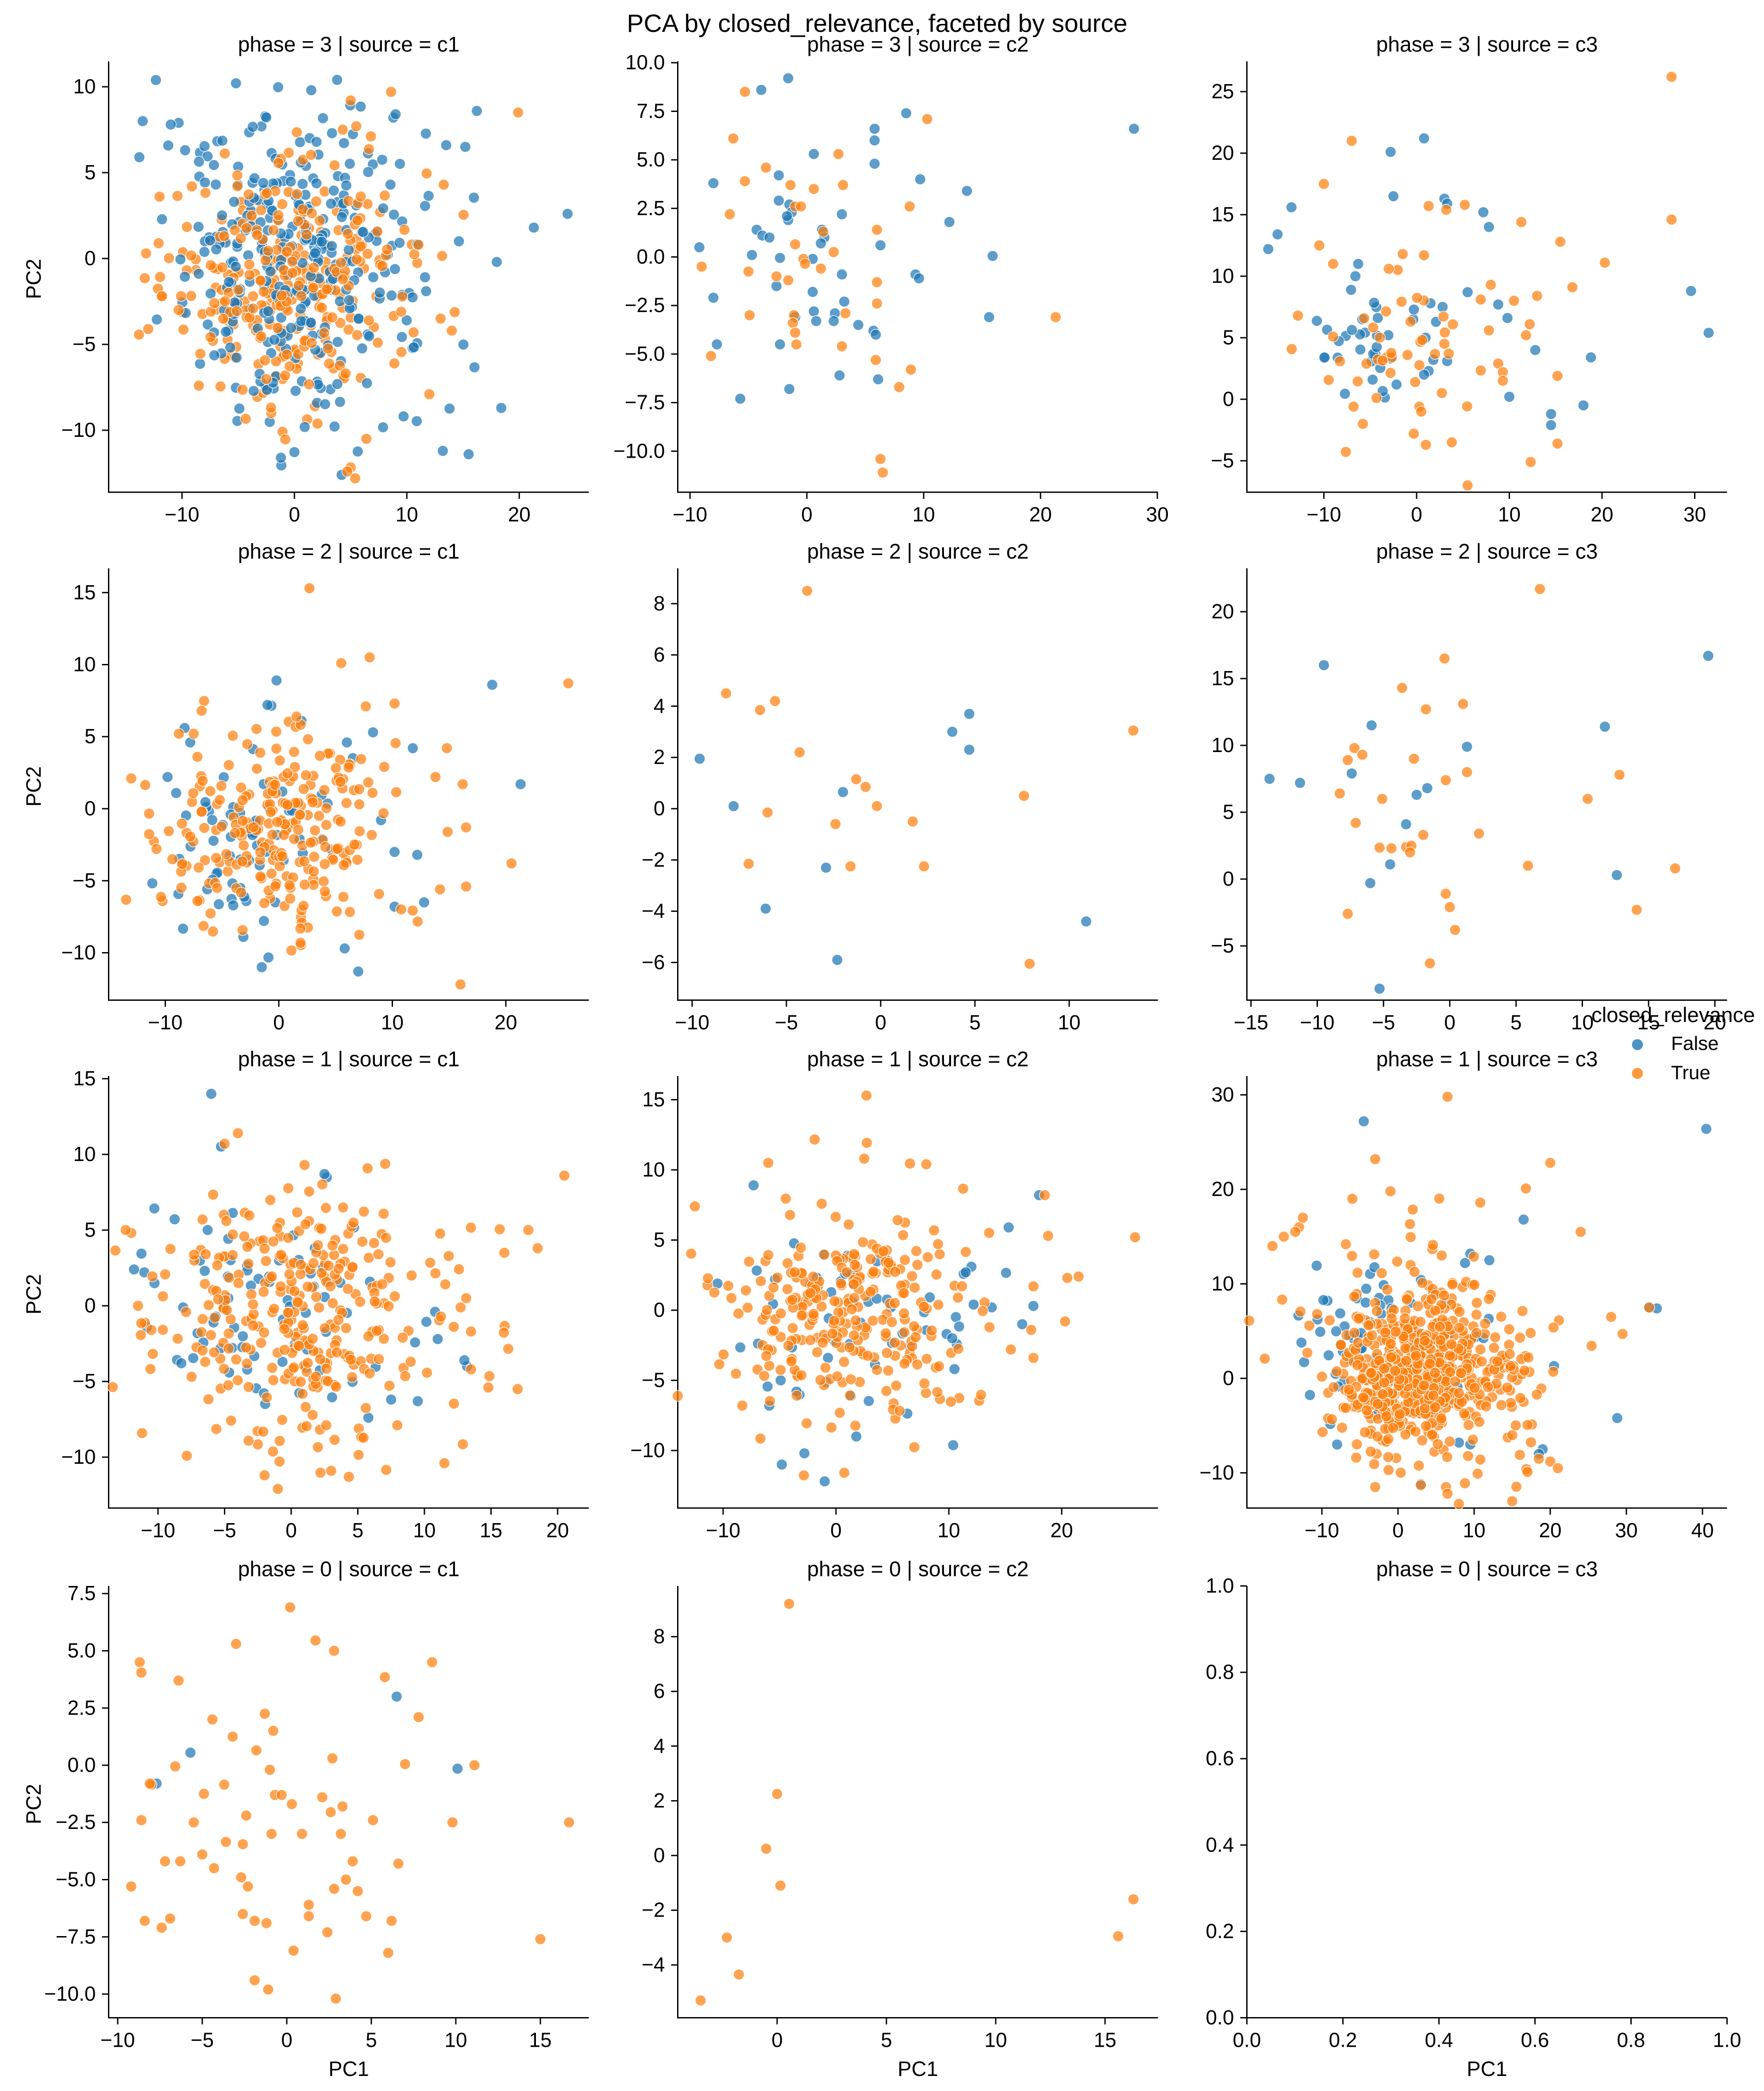  I want to click on svg-text: 0.8, so click(1220, 1672).